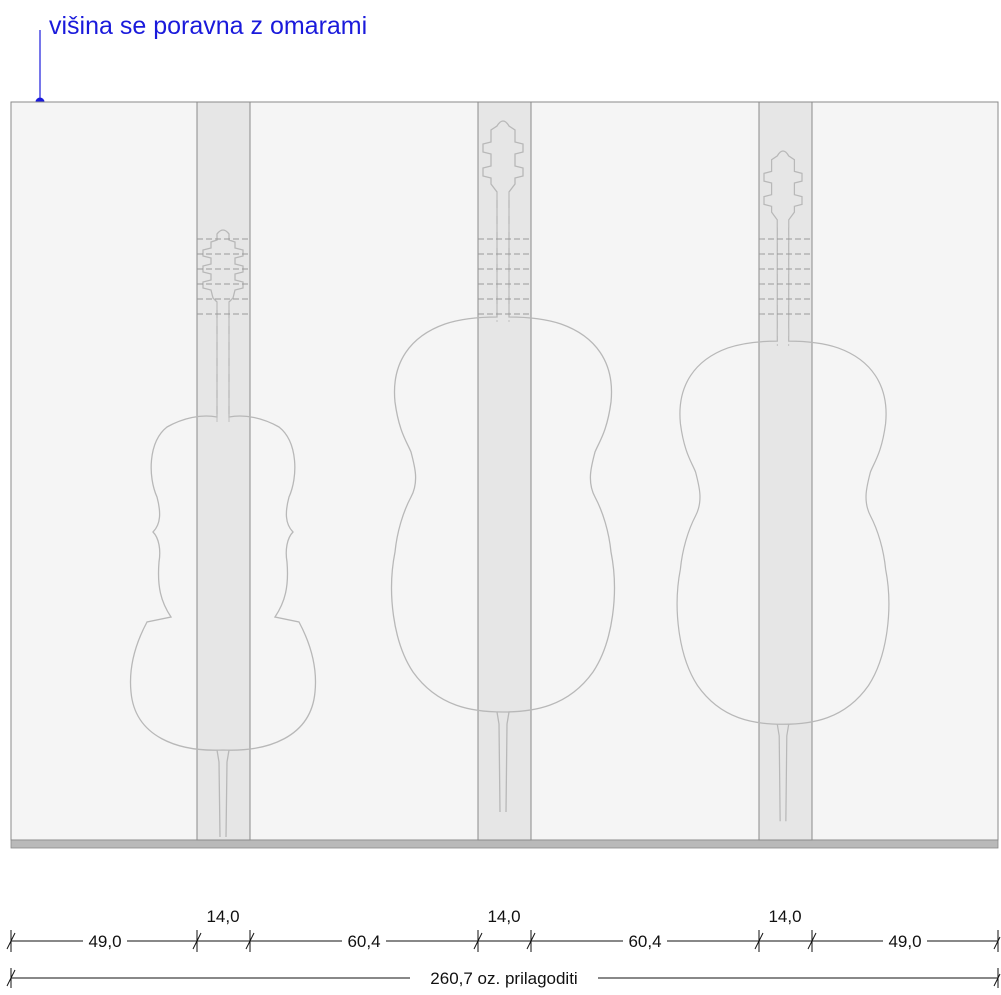 This screenshot has width=1001, height=995. I want to click on dimension-labels: 49,0 14,0 60,4 14,0 60,4 14,0 49,0, so click(505, 929).